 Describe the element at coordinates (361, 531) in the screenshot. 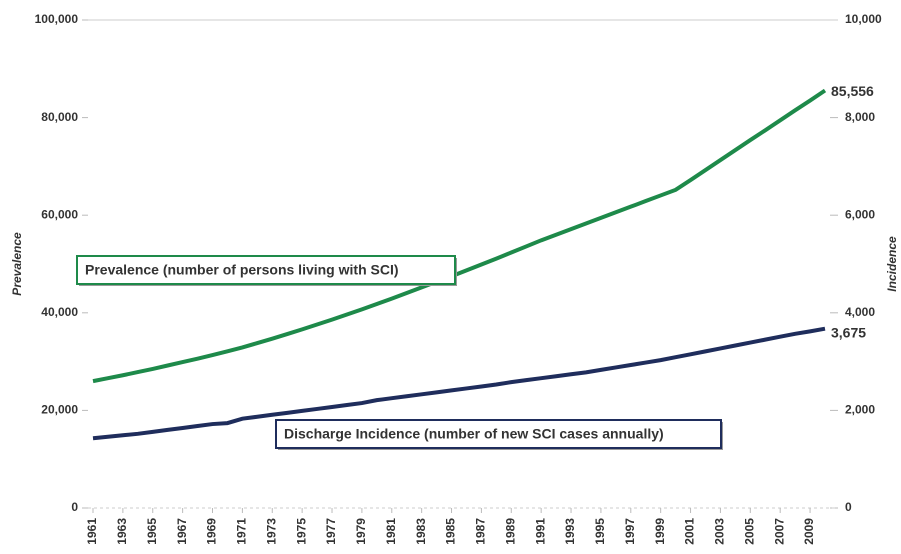

I see `x-tick-label: 1979` at that location.